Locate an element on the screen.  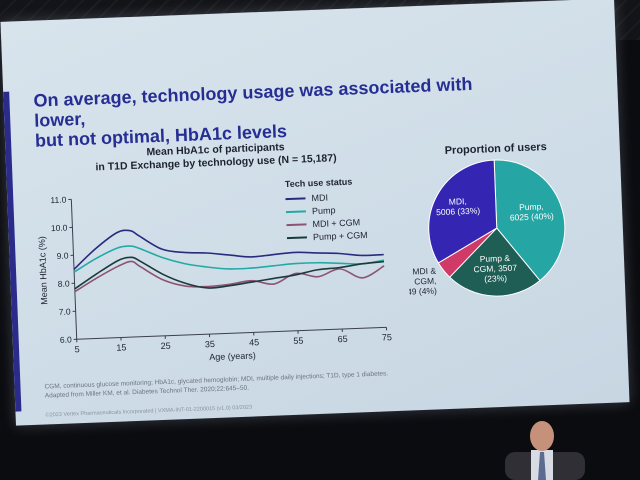
legend-title: Tech use status is located at coordinates (318, 183).